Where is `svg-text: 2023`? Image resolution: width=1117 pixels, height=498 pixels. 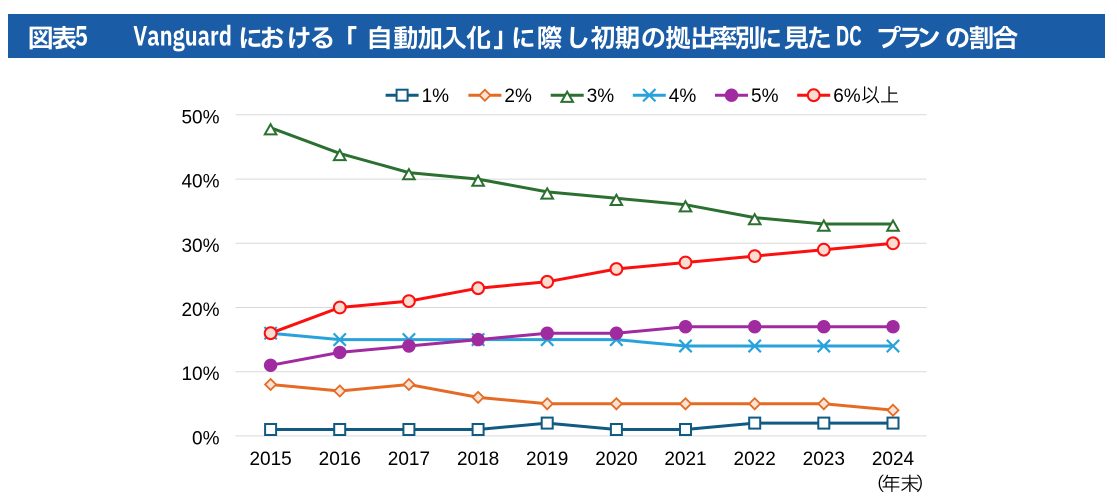
svg-text: 2023 is located at coordinates (824, 459).